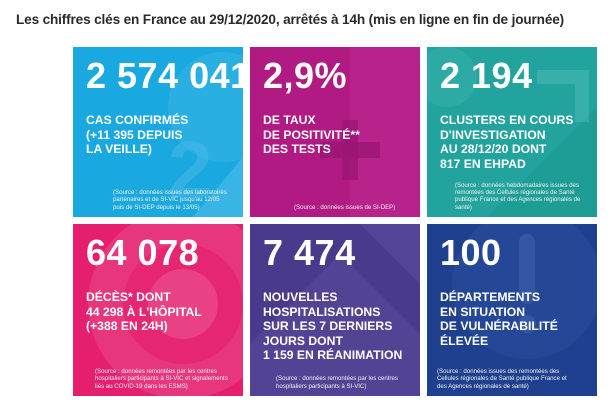 This screenshot has height=406, width=616. What do you see at coordinates (309, 252) in the screenshot?
I see `hospitalisations-value: 7 474` at bounding box center [309, 252].